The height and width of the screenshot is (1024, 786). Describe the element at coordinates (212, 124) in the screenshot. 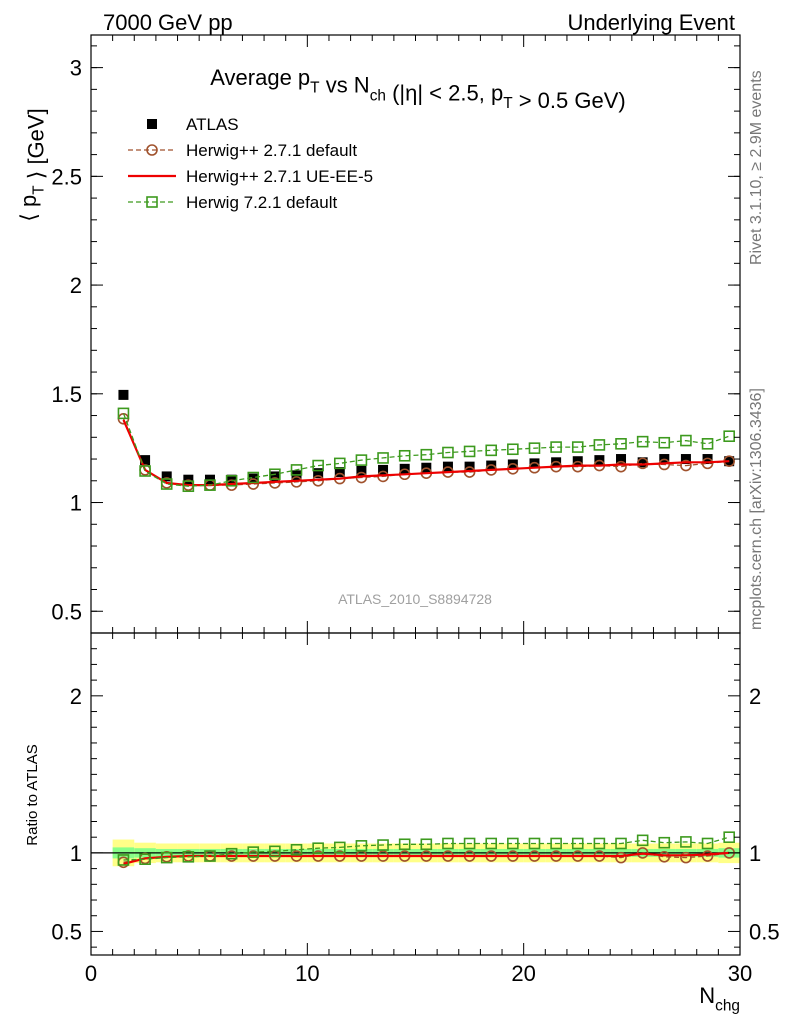

I see `legend-label: ATLAS` at that location.